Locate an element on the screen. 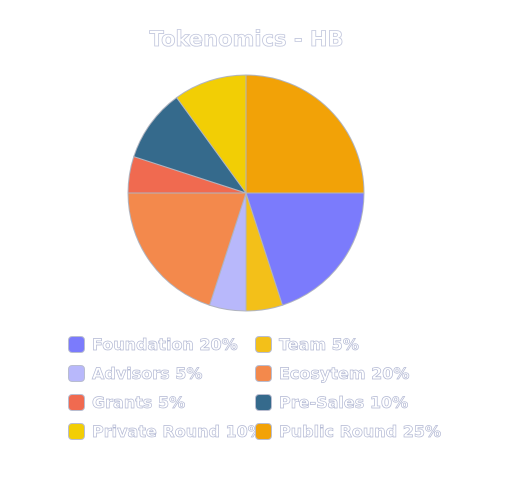  legend-item-pre-sales: Pre-Sales 10% is located at coordinates (332, 403).